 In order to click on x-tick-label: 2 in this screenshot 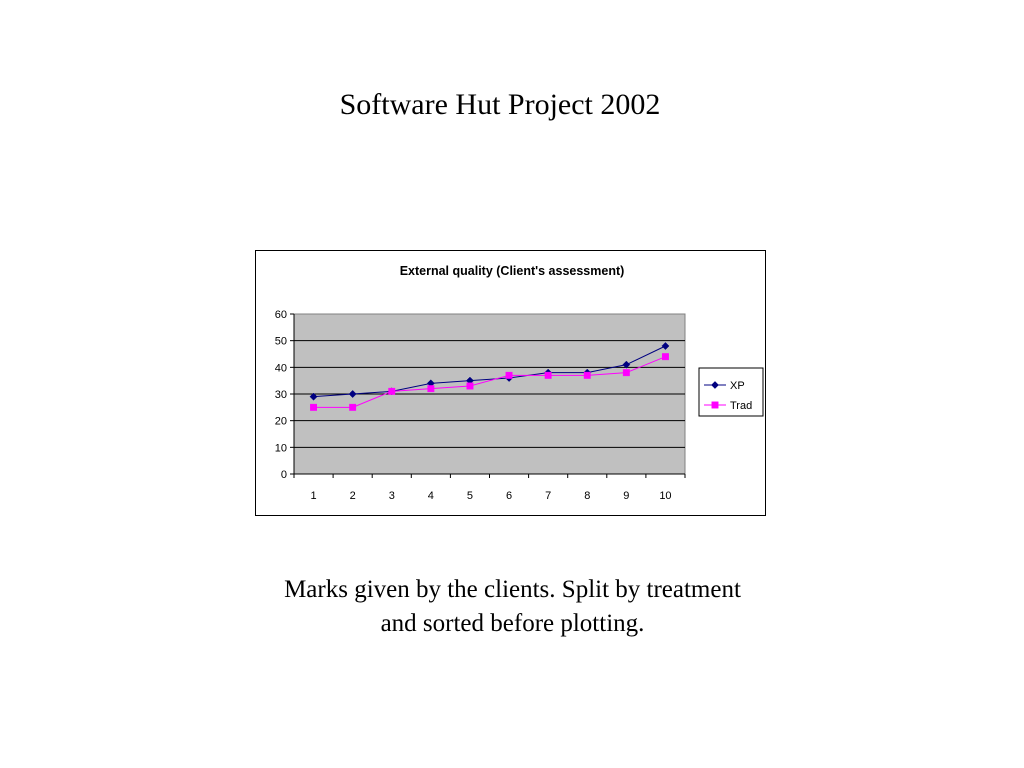, I will do `click(353, 496)`.